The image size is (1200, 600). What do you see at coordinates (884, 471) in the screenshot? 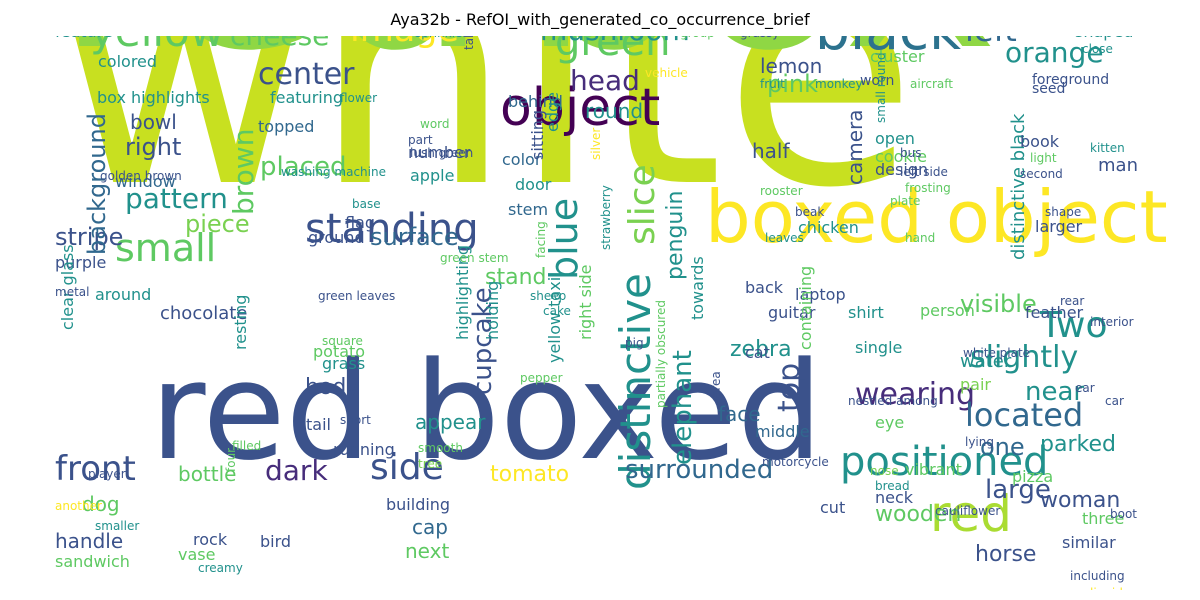
I see `word-cloud-word: nose` at bounding box center [884, 471].